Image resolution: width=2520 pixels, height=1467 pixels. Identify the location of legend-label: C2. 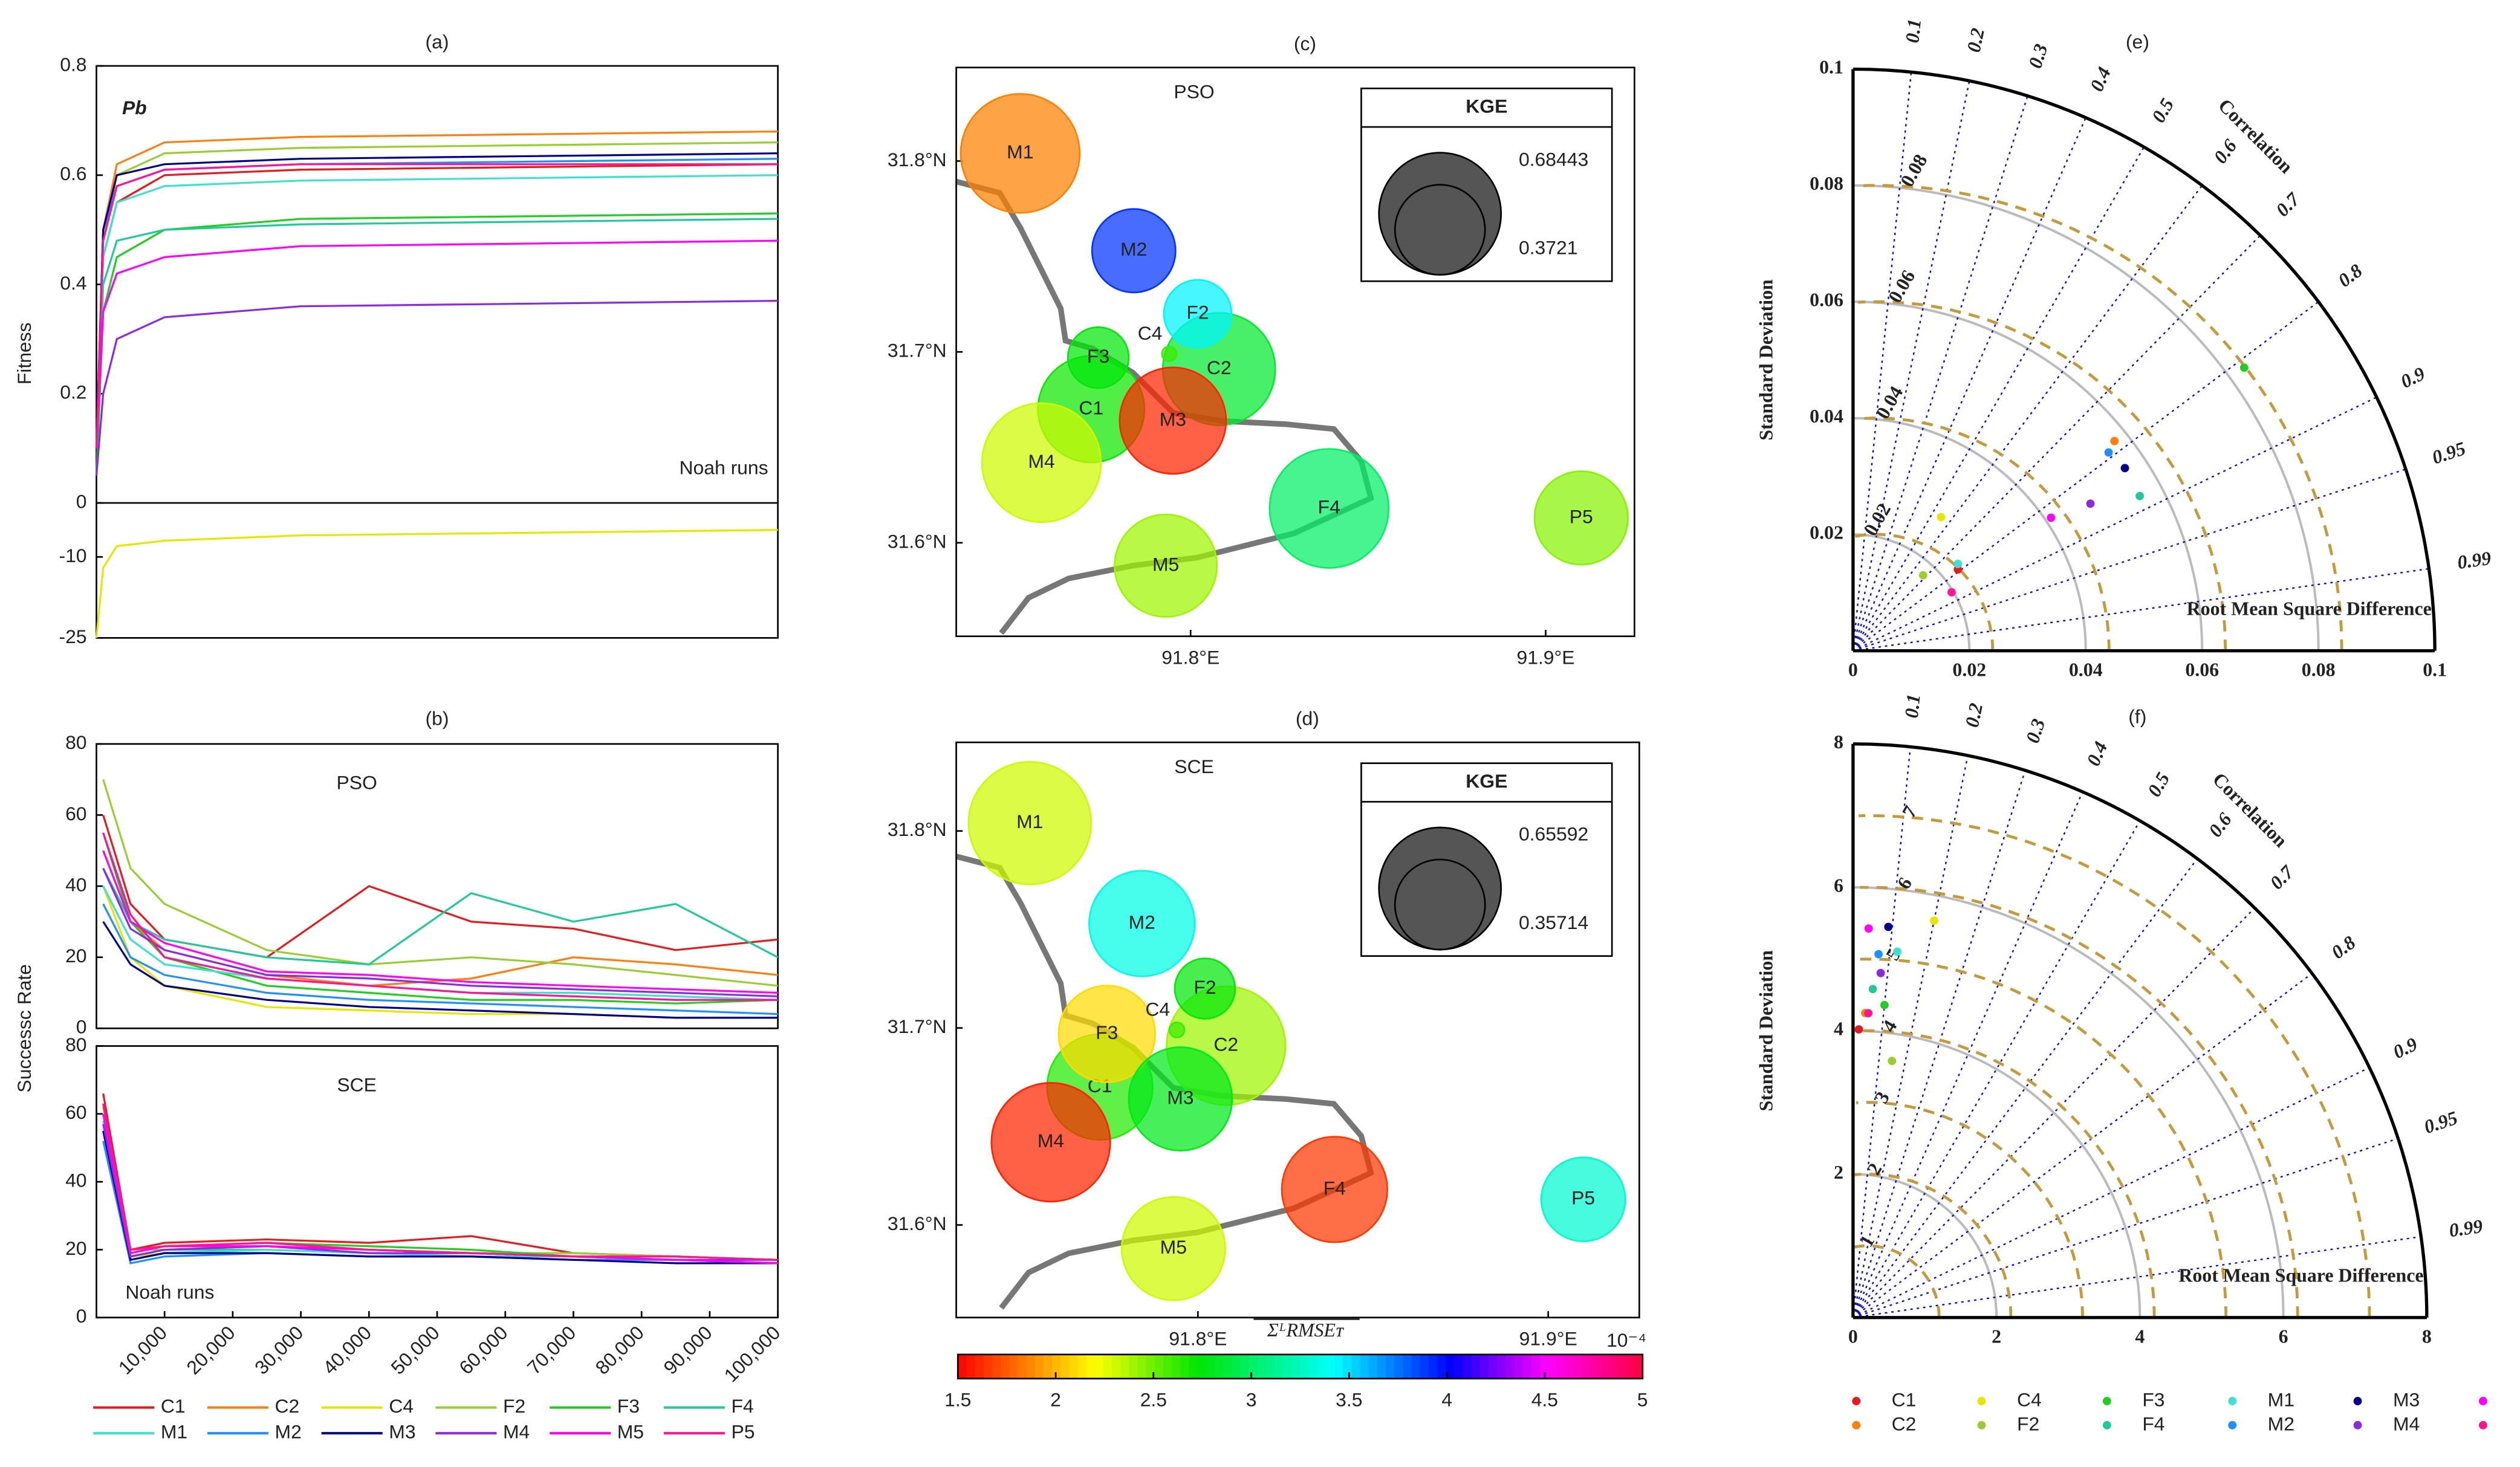
(287, 1406).